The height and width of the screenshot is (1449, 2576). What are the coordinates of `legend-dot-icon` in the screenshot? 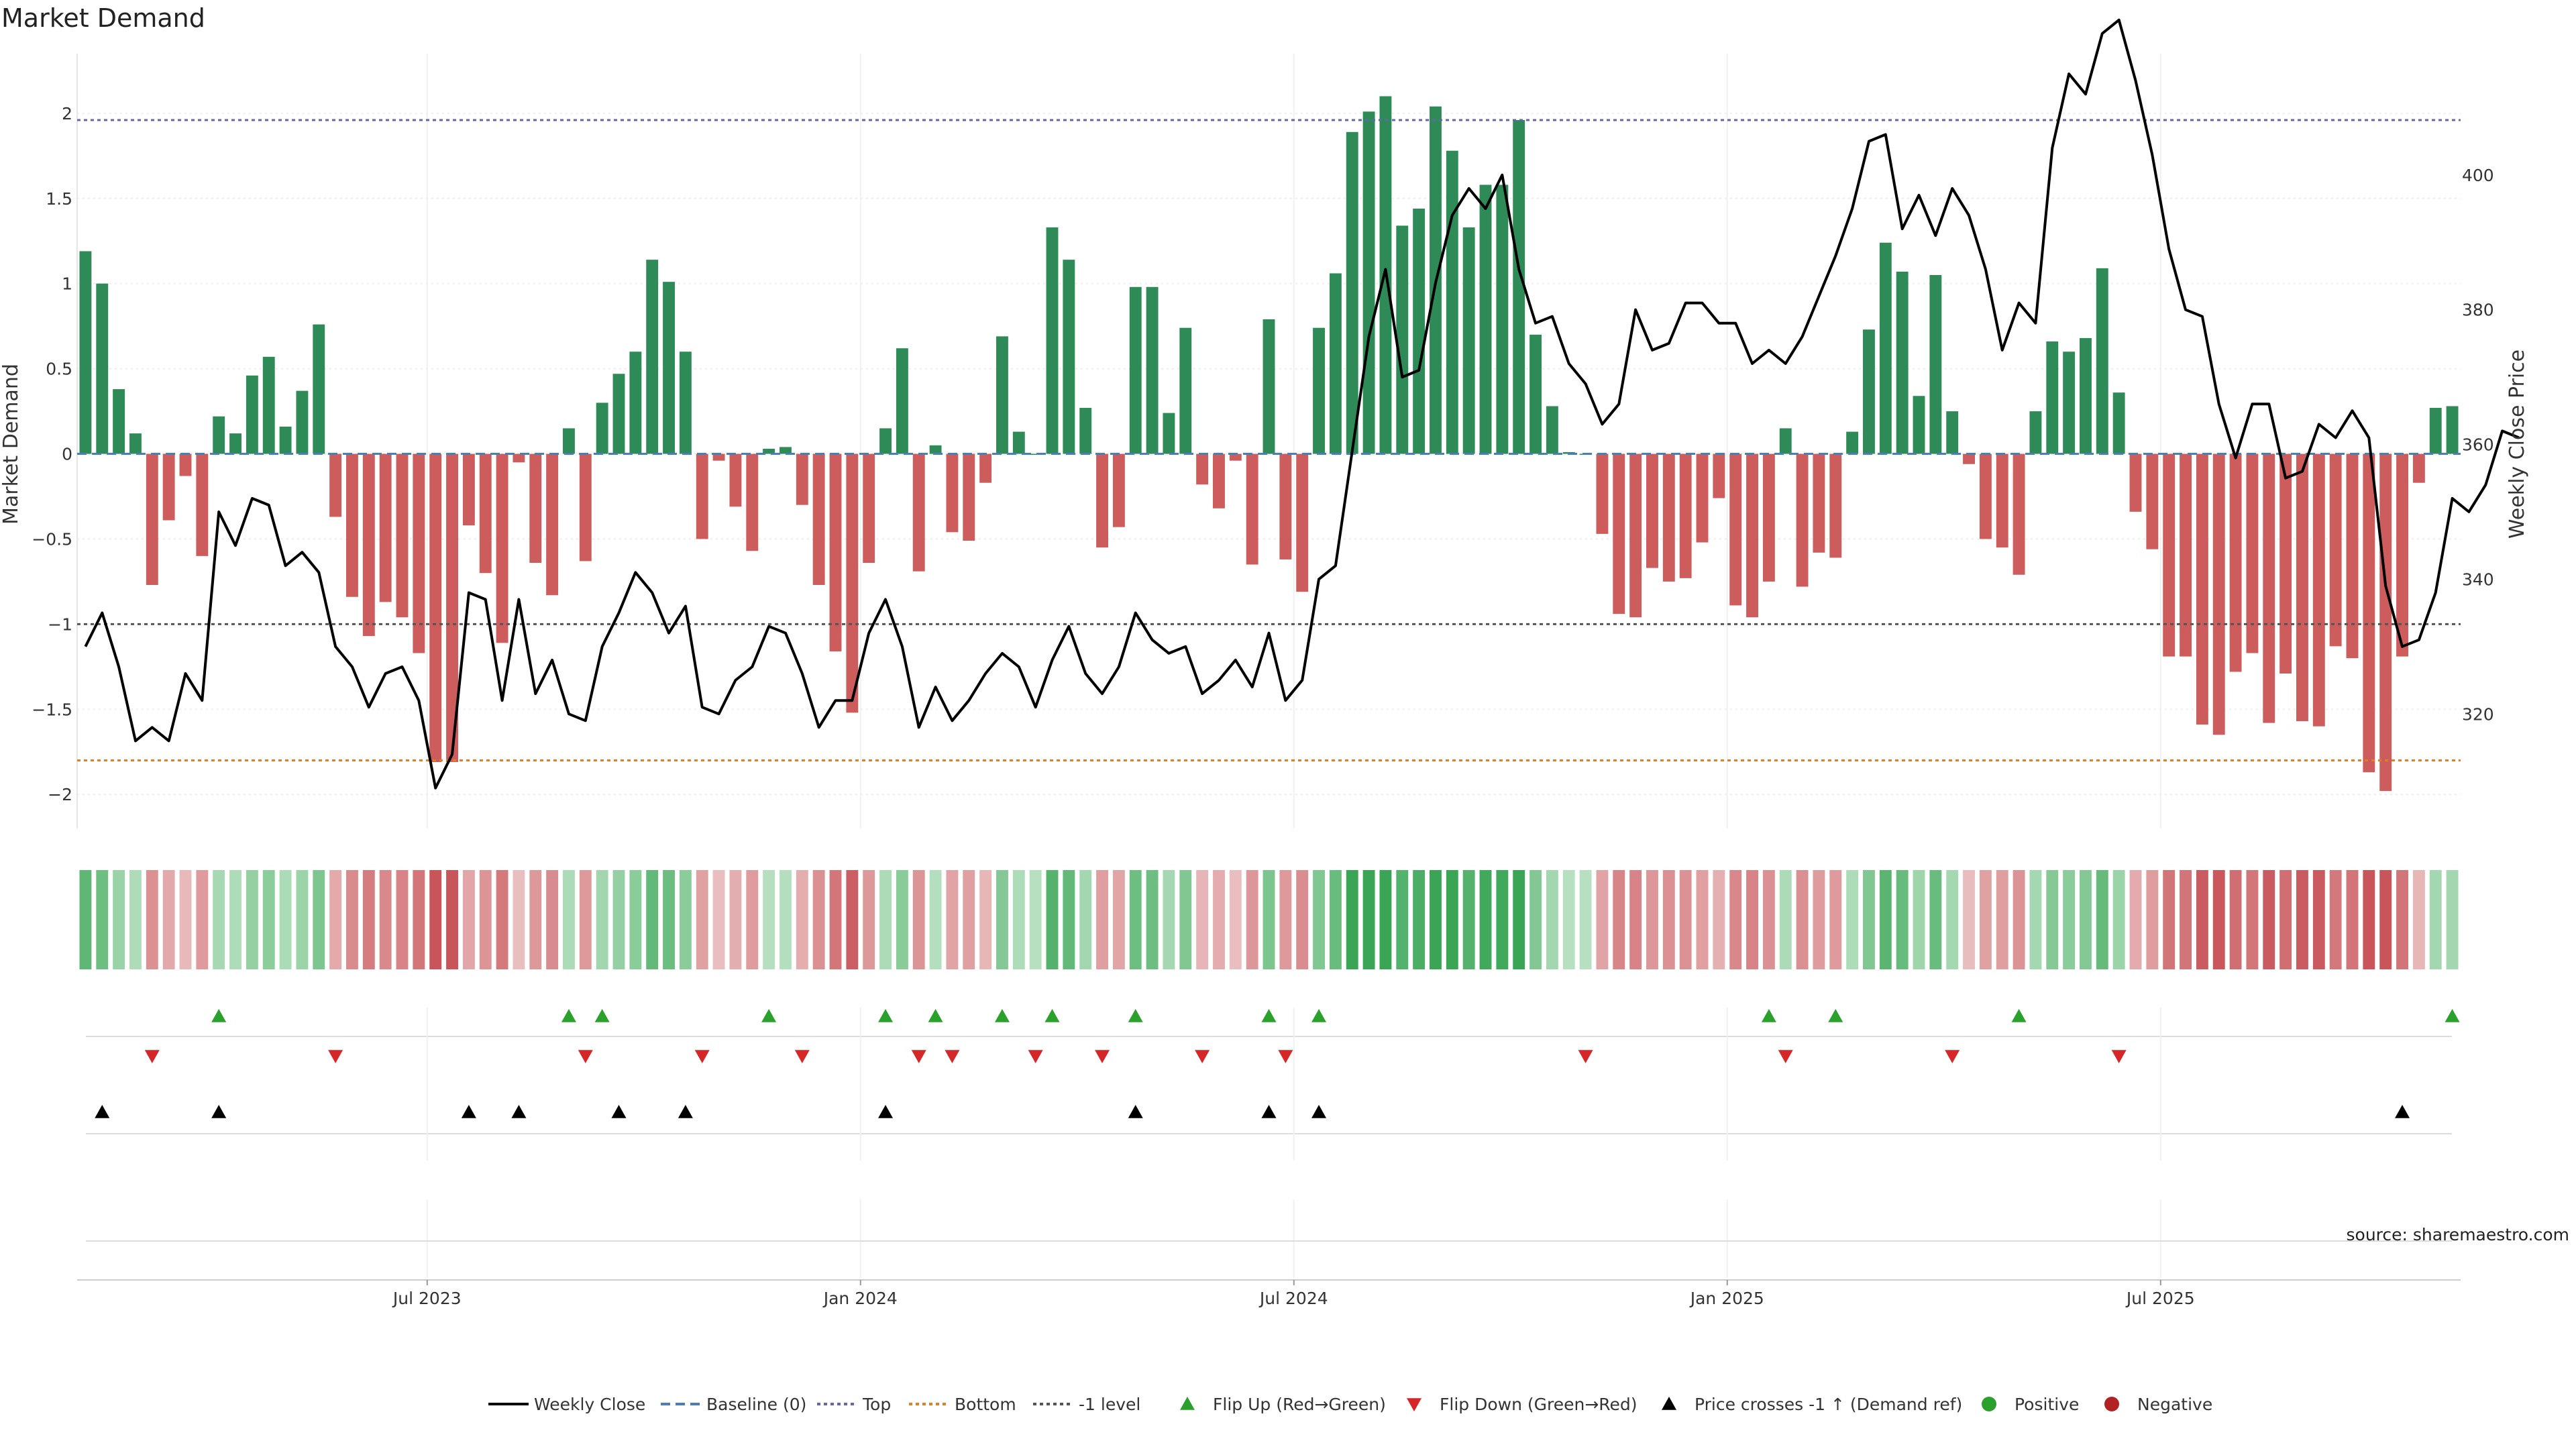 It's located at (1989, 1404).